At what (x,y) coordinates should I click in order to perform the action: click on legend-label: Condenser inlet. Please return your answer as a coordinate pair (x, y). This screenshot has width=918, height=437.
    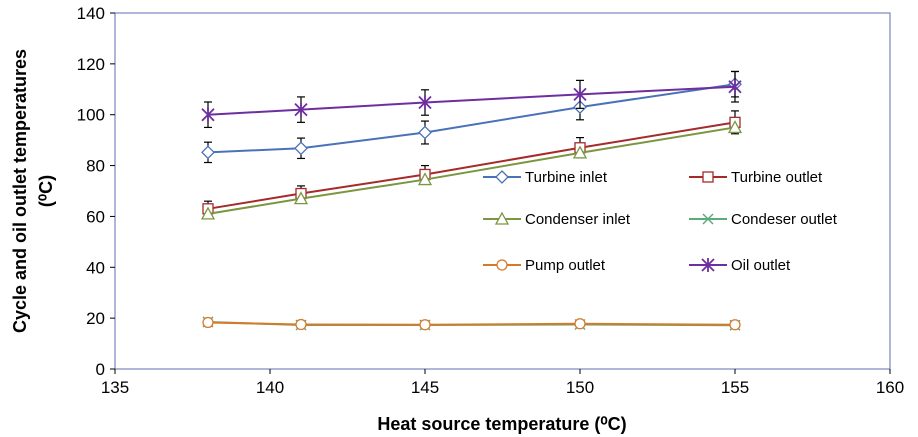
    Looking at the image, I should click on (578, 219).